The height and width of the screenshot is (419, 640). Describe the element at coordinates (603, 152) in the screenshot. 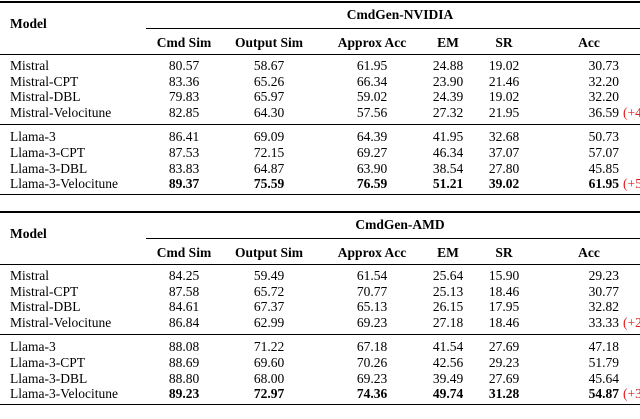

I see `table-cell: 57.07` at that location.